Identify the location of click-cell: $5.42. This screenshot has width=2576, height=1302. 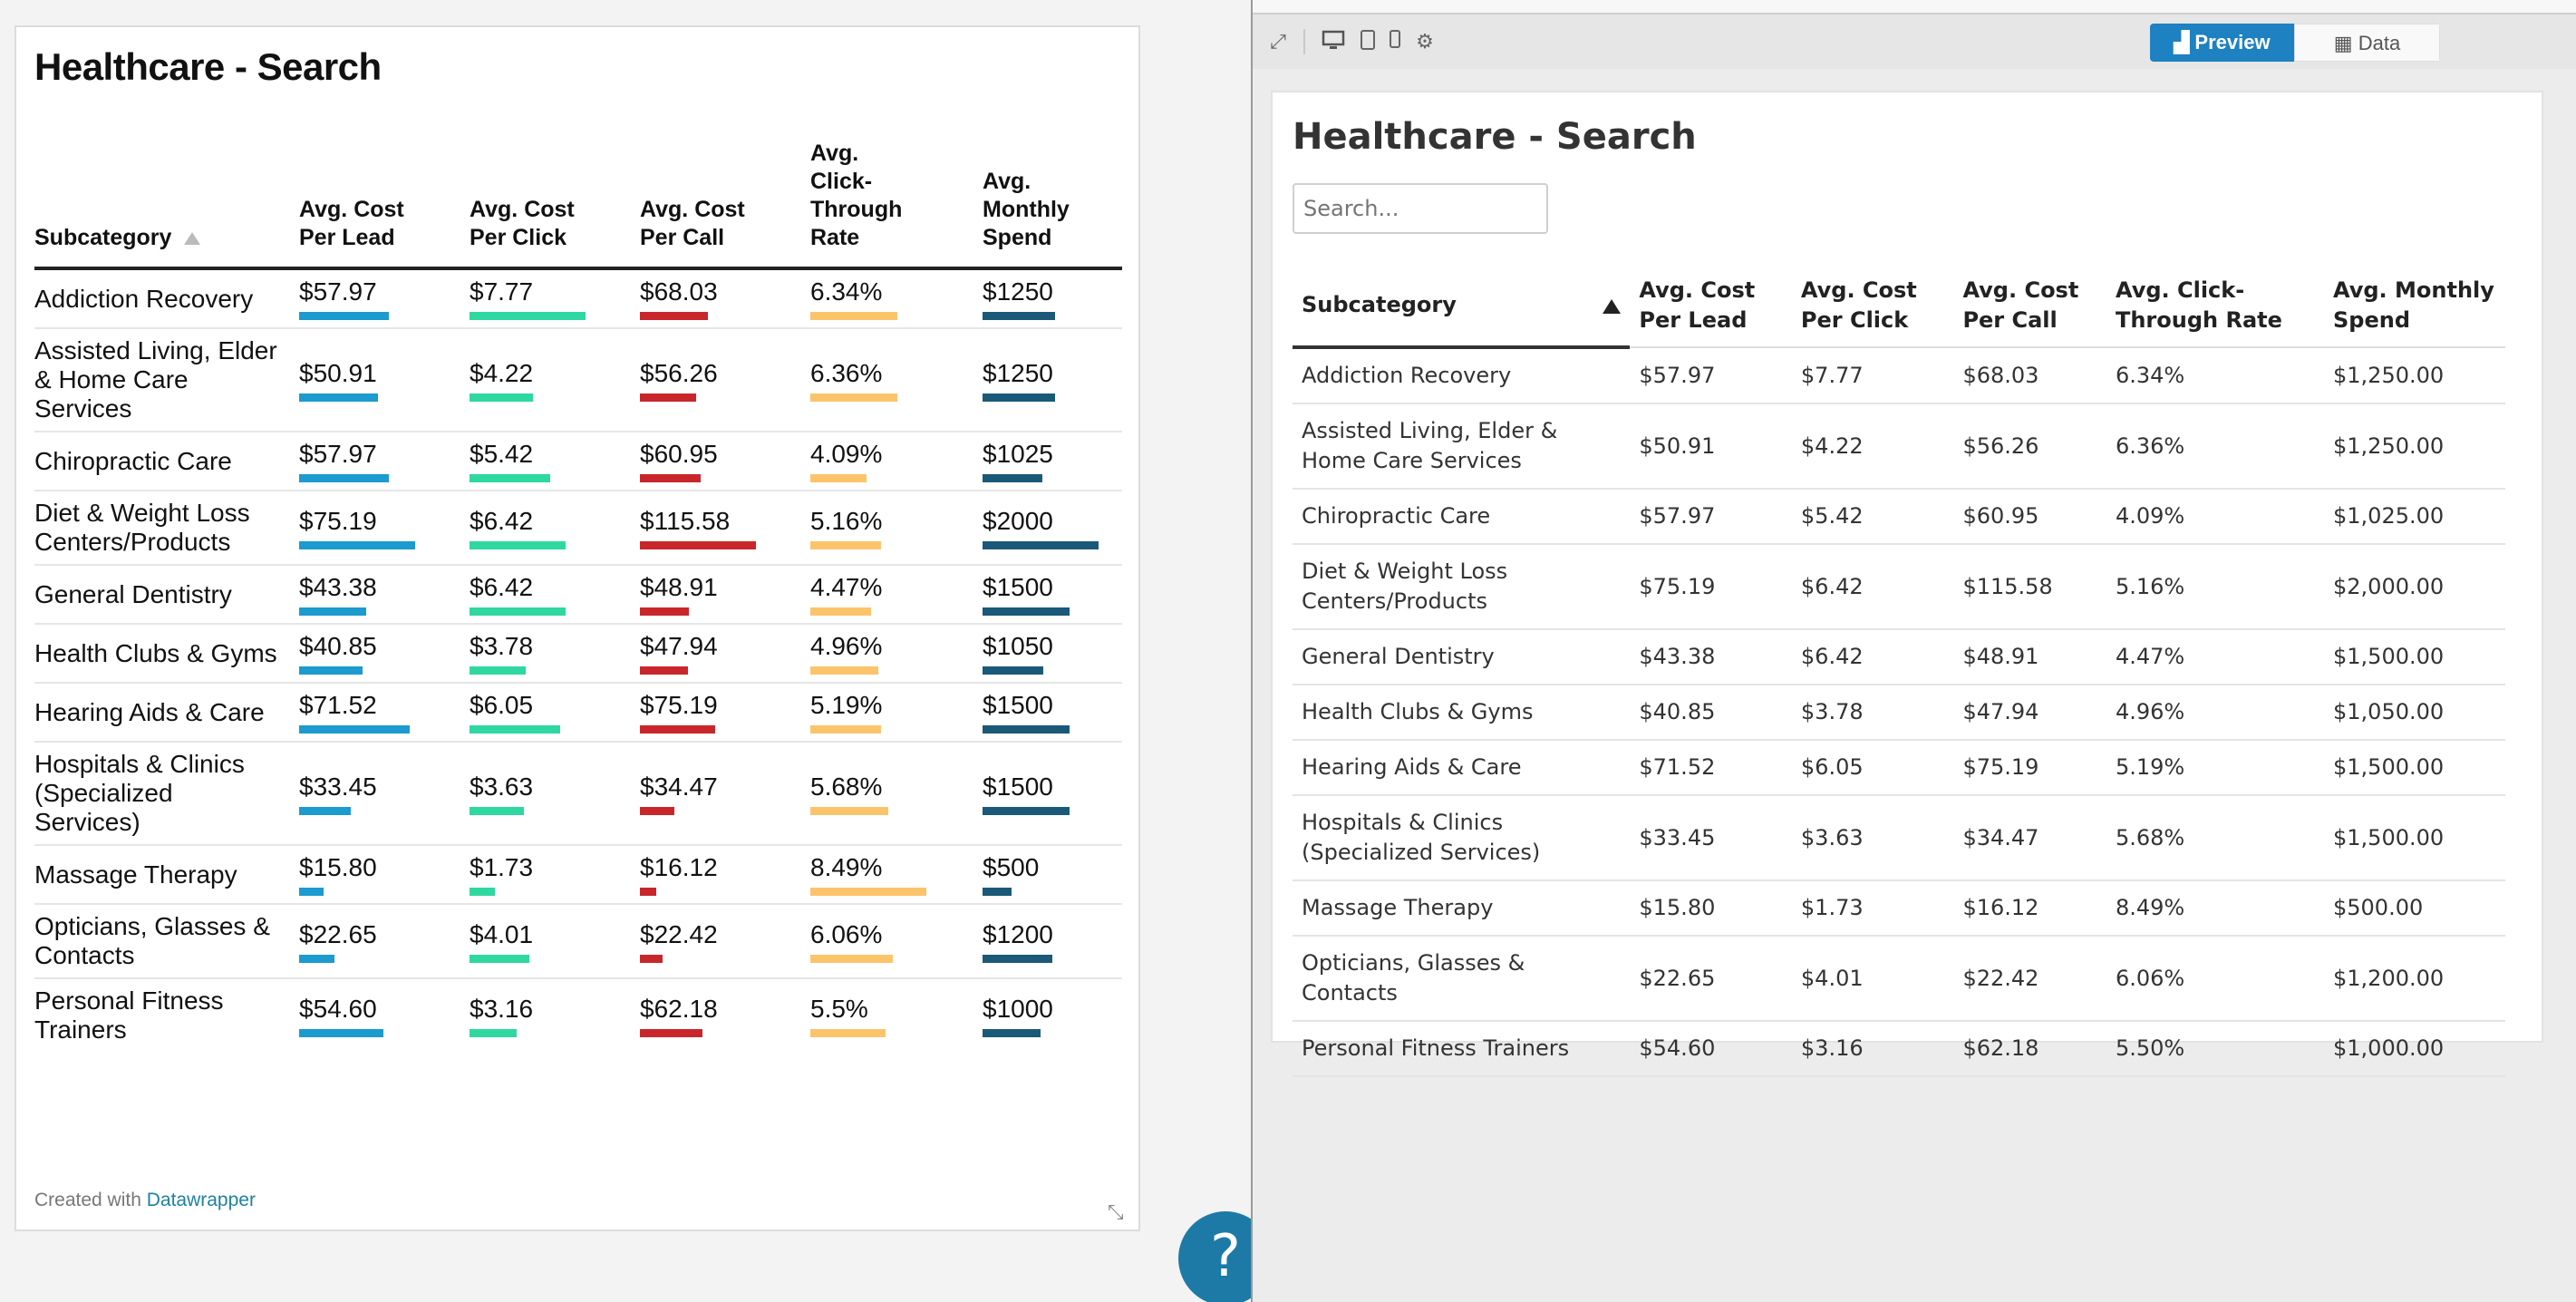
(1872, 517).